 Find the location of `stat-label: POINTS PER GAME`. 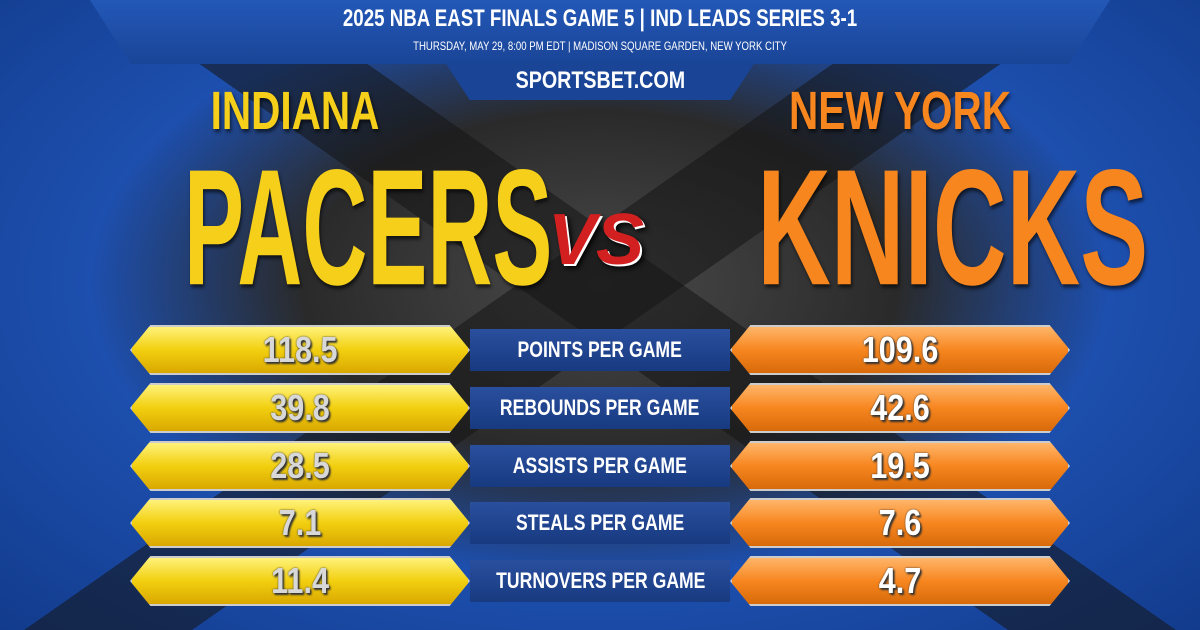

stat-label: POINTS PER GAME is located at coordinates (600, 349).